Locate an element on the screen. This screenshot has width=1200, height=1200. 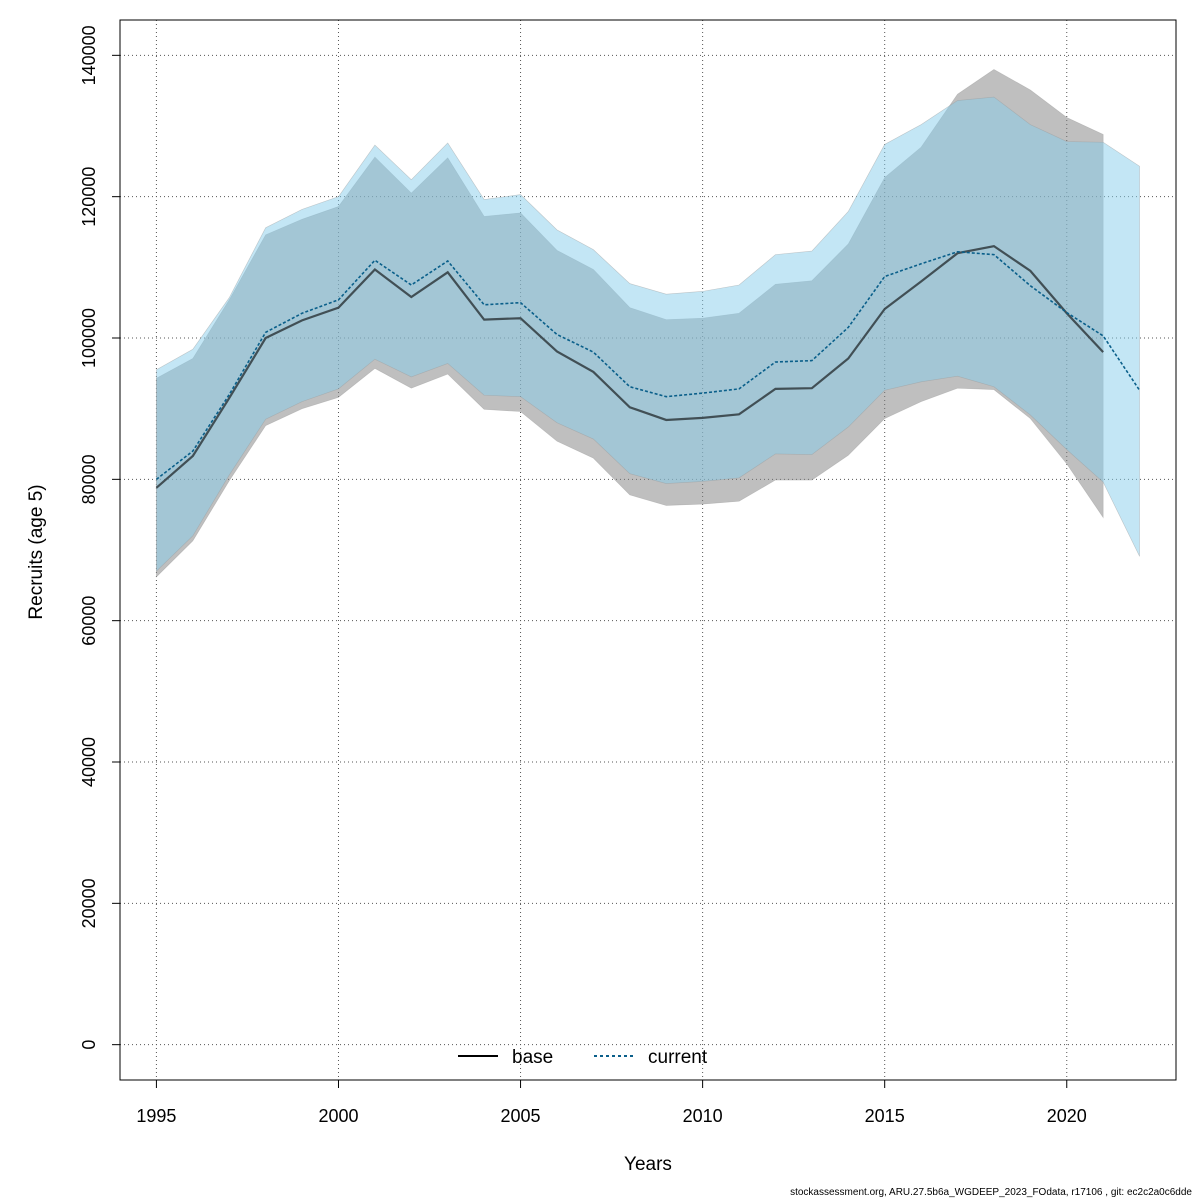
x-tick-label: 2015 is located at coordinates (885, 1116).